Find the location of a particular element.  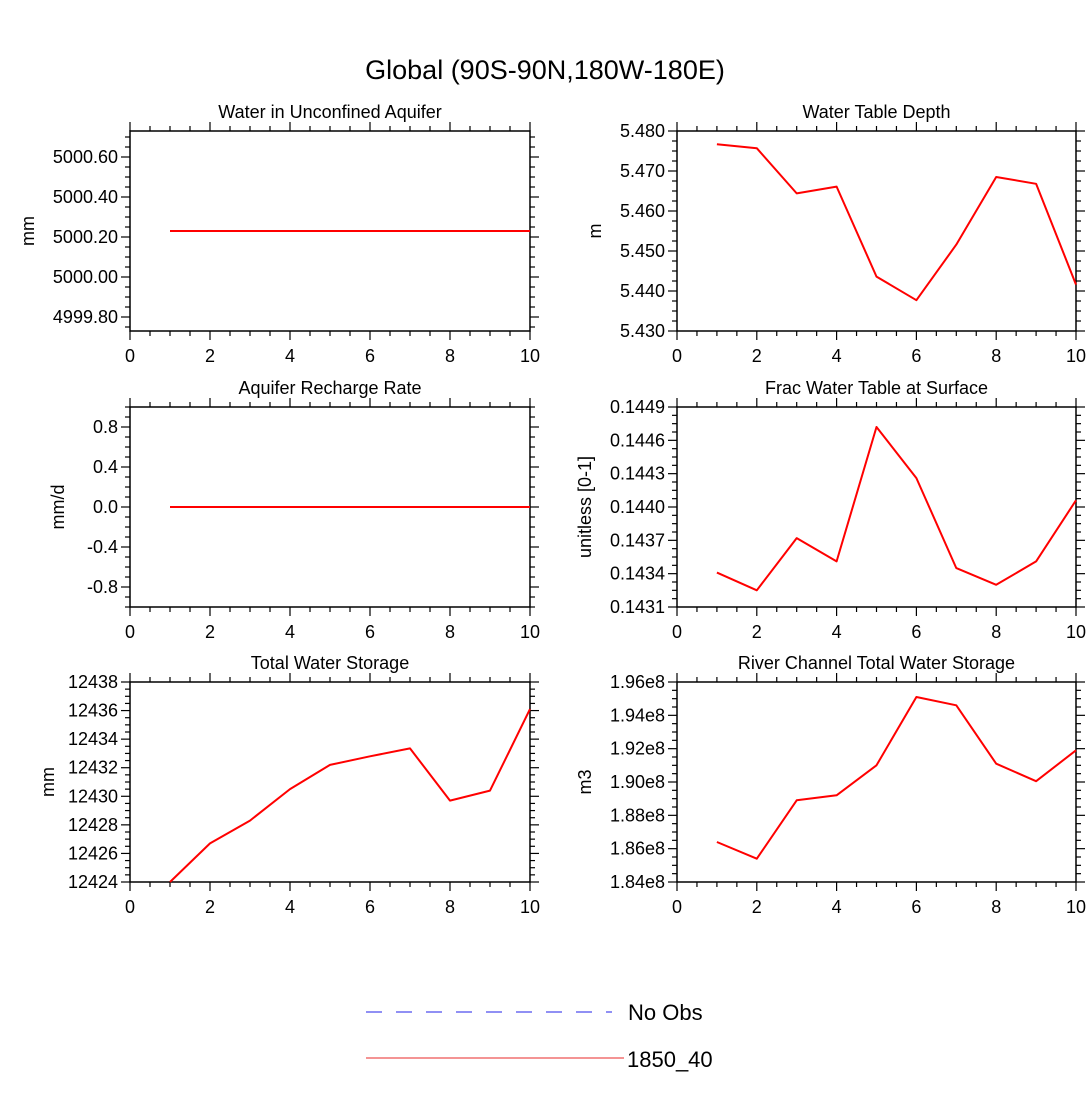

chart-title-aquifer-recharge-rate: Aquifer Recharge Rate is located at coordinates (329, 388).